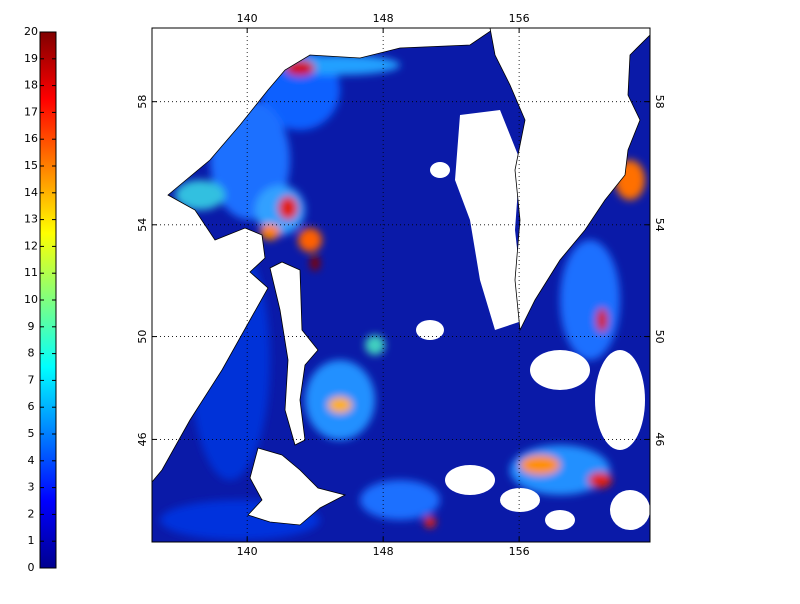 The image size is (800, 604). Describe the element at coordinates (31, 111) in the screenshot. I see `colorbar-tick-label: 17` at that location.